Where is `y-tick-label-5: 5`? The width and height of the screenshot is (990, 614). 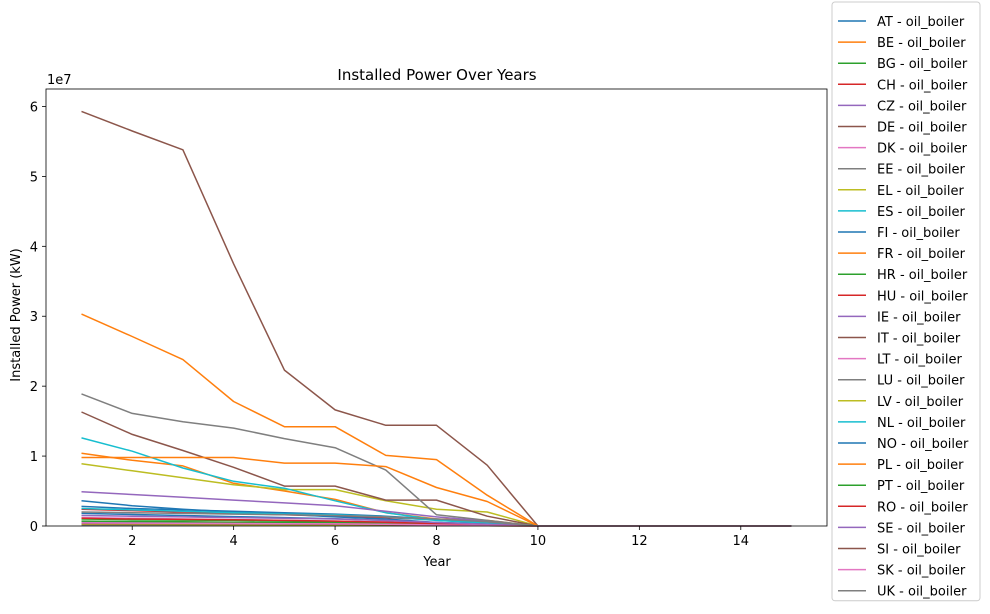
y-tick-label-5: 5 is located at coordinates (34, 177).